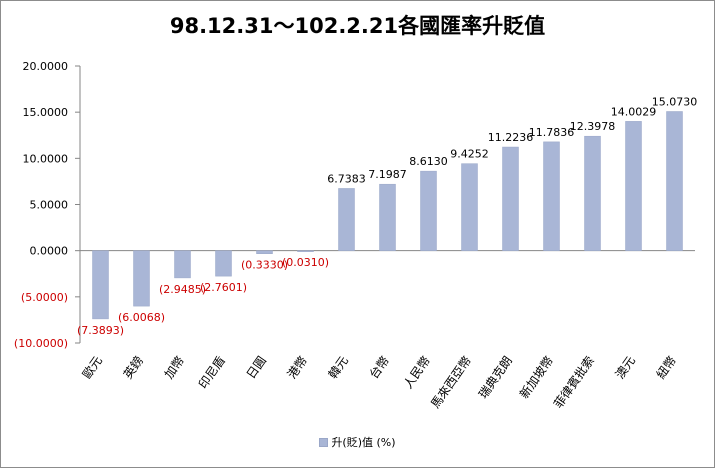  I want to click on category-label: 紐幣, so click(666, 368).